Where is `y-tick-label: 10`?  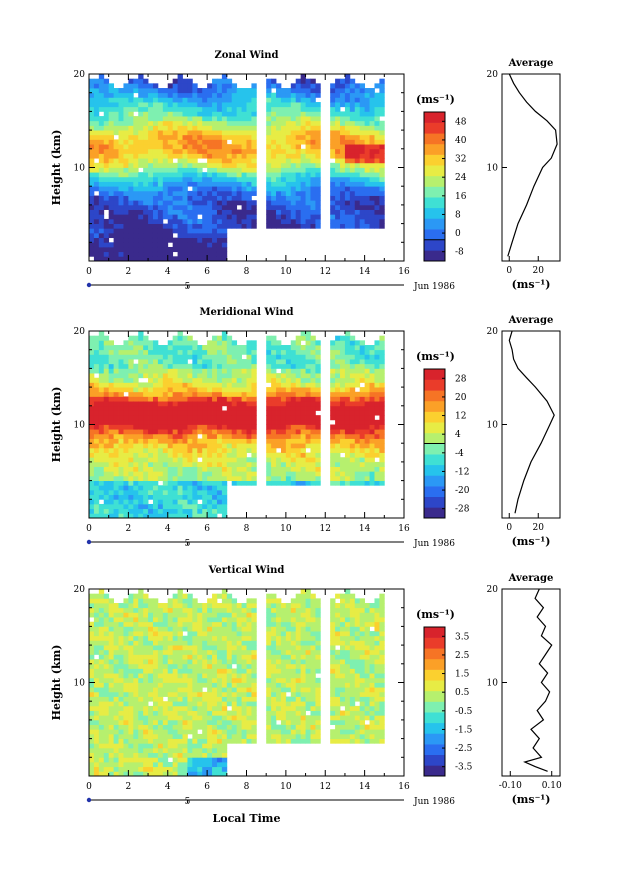 y-tick-label: 10 is located at coordinates (80, 169).